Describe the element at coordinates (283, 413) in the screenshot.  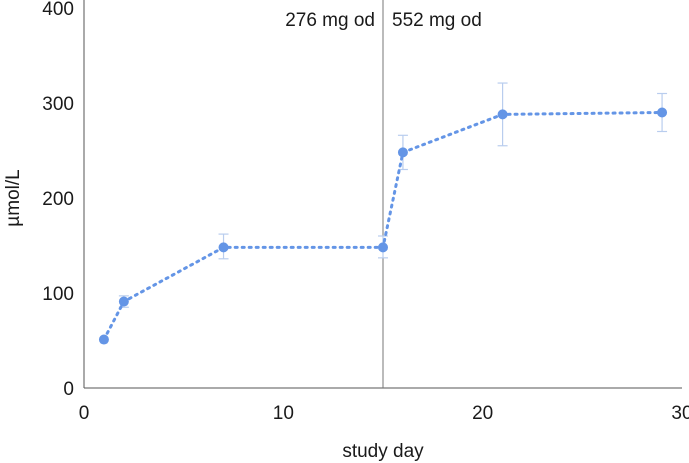
I see `x-tick-label: 10` at that location.